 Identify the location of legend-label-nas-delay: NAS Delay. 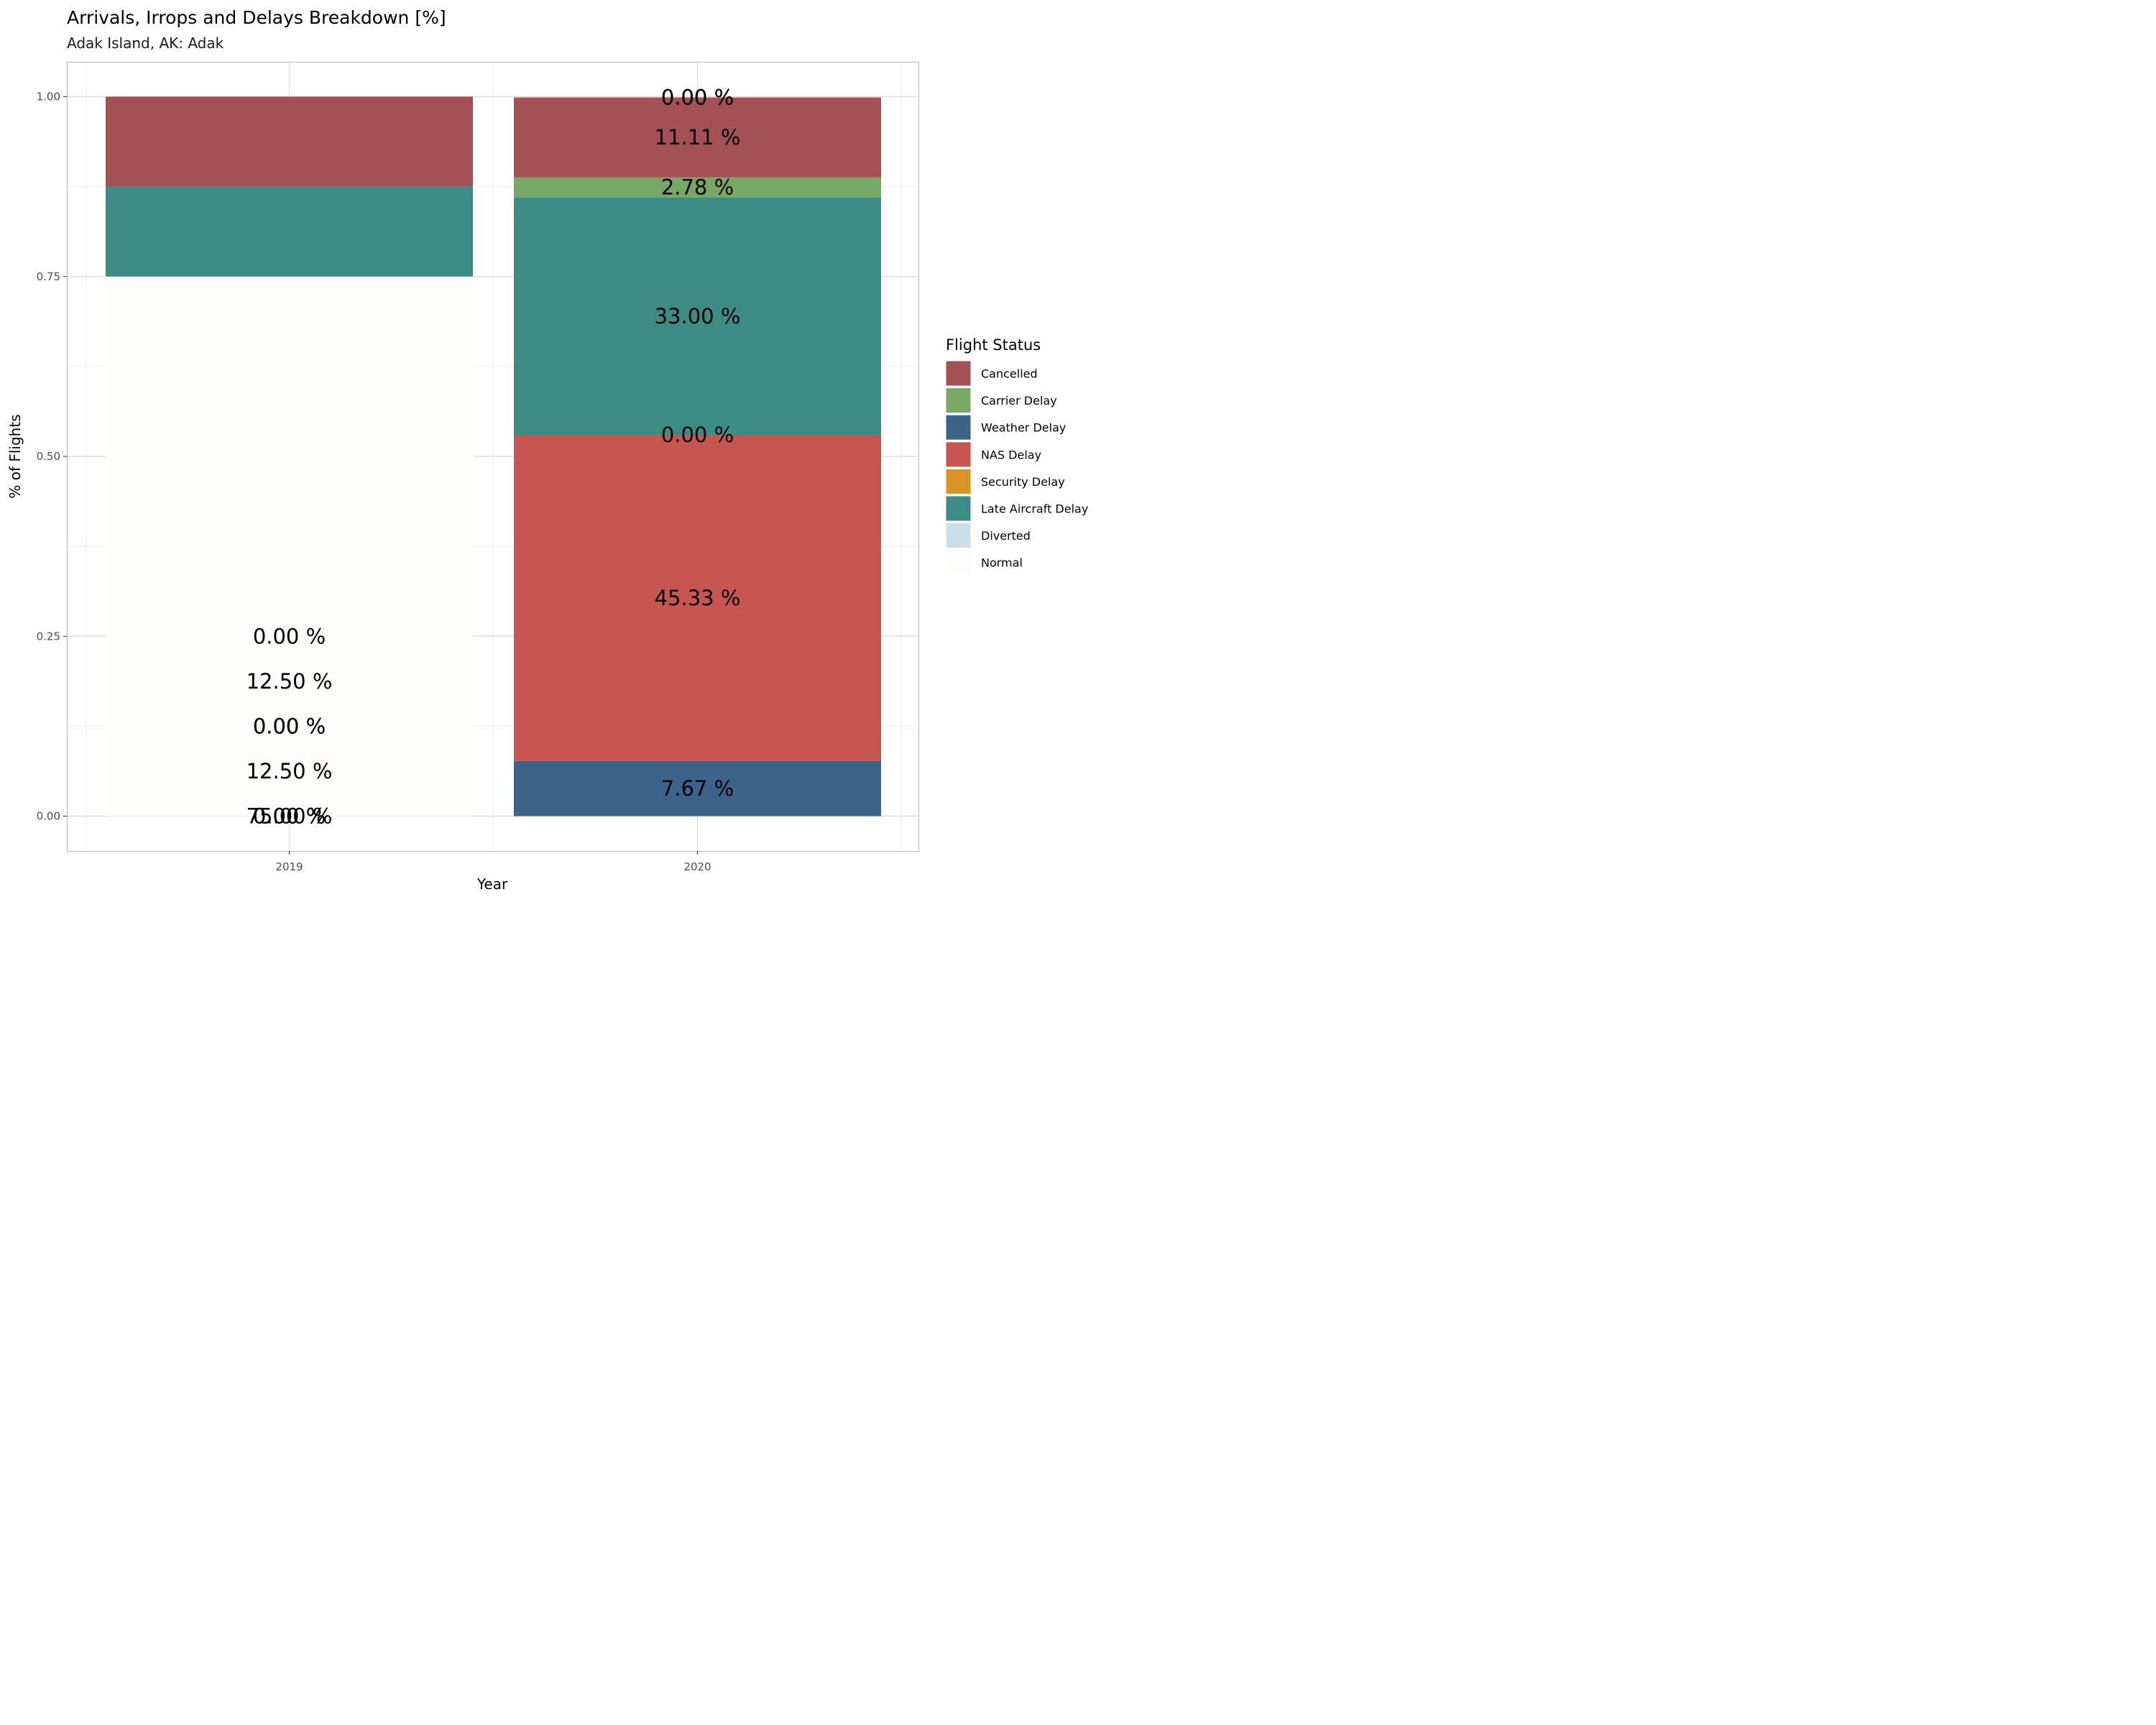
(1011, 454).